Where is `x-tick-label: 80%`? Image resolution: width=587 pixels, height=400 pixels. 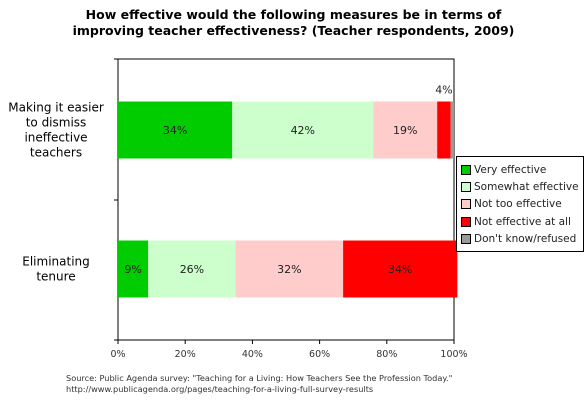 x-tick-label: 80% is located at coordinates (386, 354).